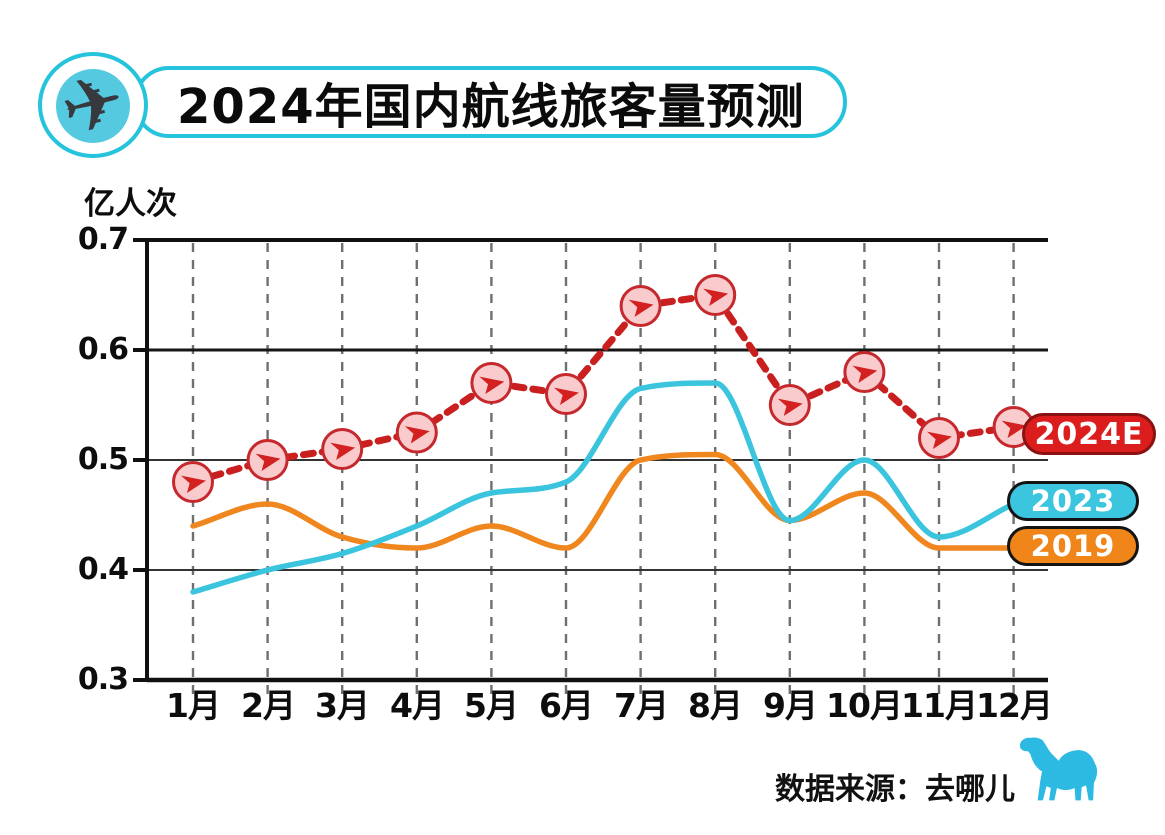 The image size is (1165, 835). Describe the element at coordinates (342, 705) in the screenshot. I see `x-tick-mar: 3月` at that location.